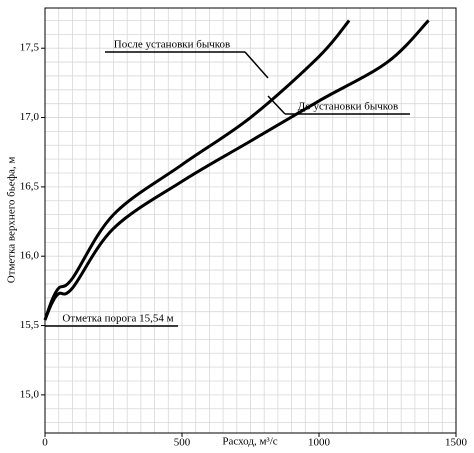 The width and height of the screenshot is (474, 453). What do you see at coordinates (456, 443) in the screenshot?
I see `x-tick-label: 1500` at bounding box center [456, 443].